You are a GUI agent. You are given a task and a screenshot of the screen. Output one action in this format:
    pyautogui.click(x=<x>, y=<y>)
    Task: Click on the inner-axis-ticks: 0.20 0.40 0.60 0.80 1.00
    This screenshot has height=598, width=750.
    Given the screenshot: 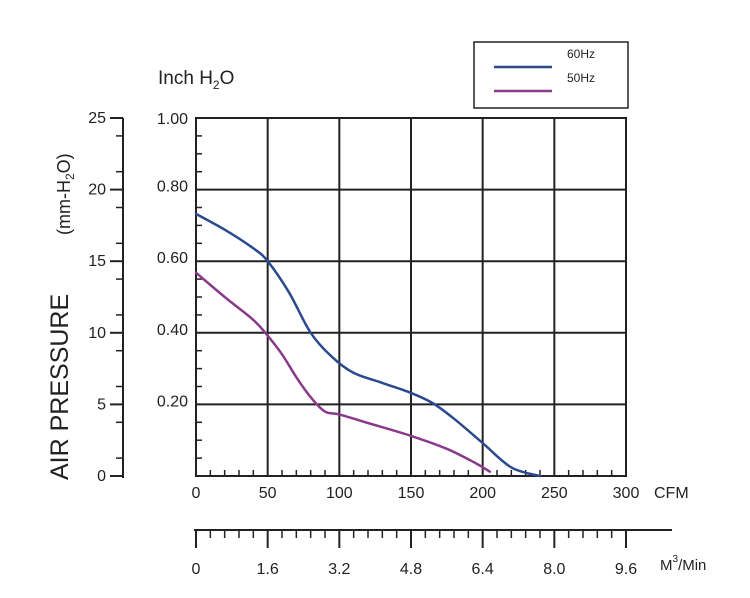 What is the action you would take?
    pyautogui.click(x=172, y=260)
    